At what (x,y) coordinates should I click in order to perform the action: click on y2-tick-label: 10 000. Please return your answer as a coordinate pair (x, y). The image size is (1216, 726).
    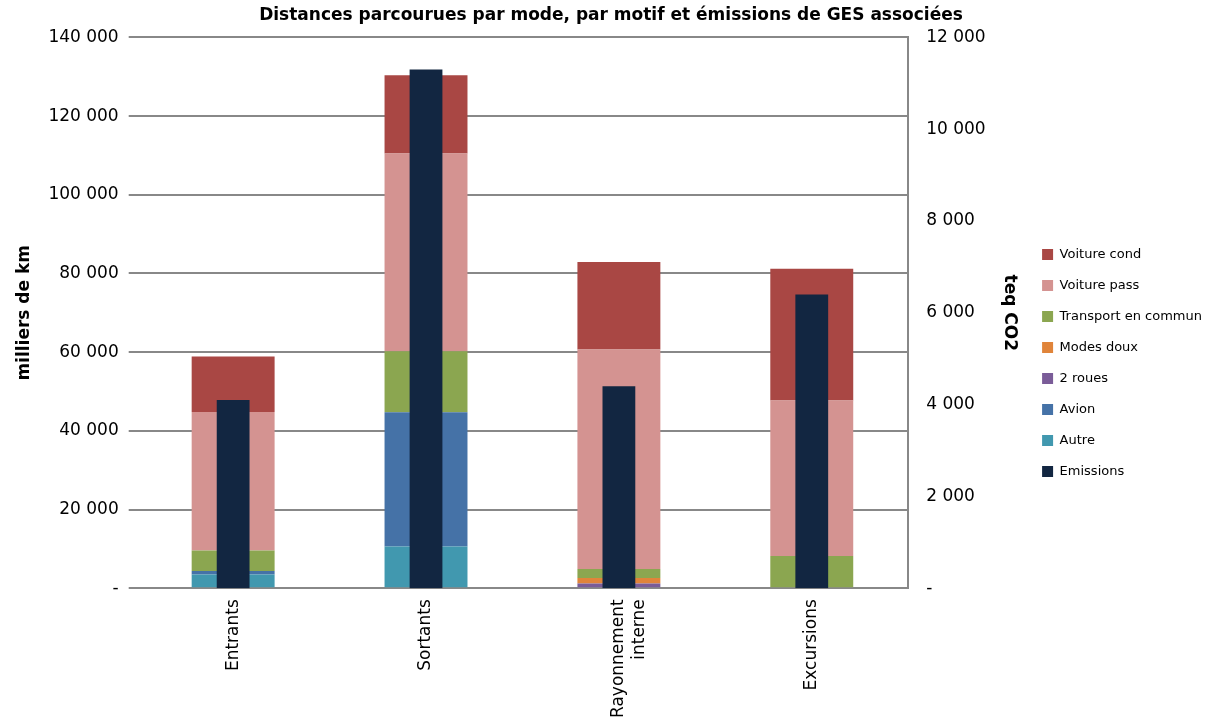
    Looking at the image, I should click on (956, 127).